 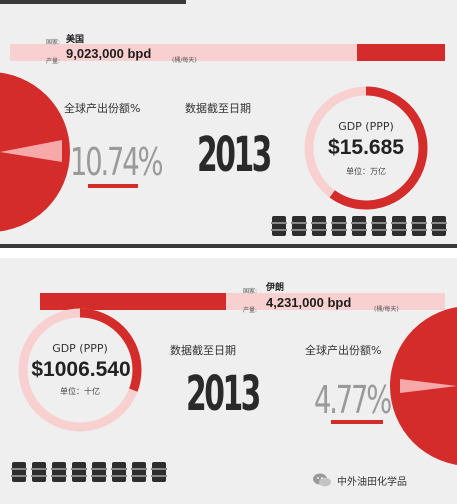 What do you see at coordinates (372, 482) in the screenshot?
I see `watermark-text: 中外油田化学品` at bounding box center [372, 482].